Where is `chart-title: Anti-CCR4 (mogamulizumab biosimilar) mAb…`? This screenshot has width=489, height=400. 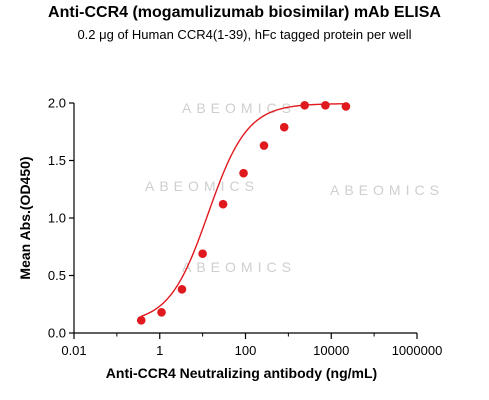
chart-title: Anti-CCR4 (mogamulizumab biosimilar) mAb… is located at coordinates (244, 12).